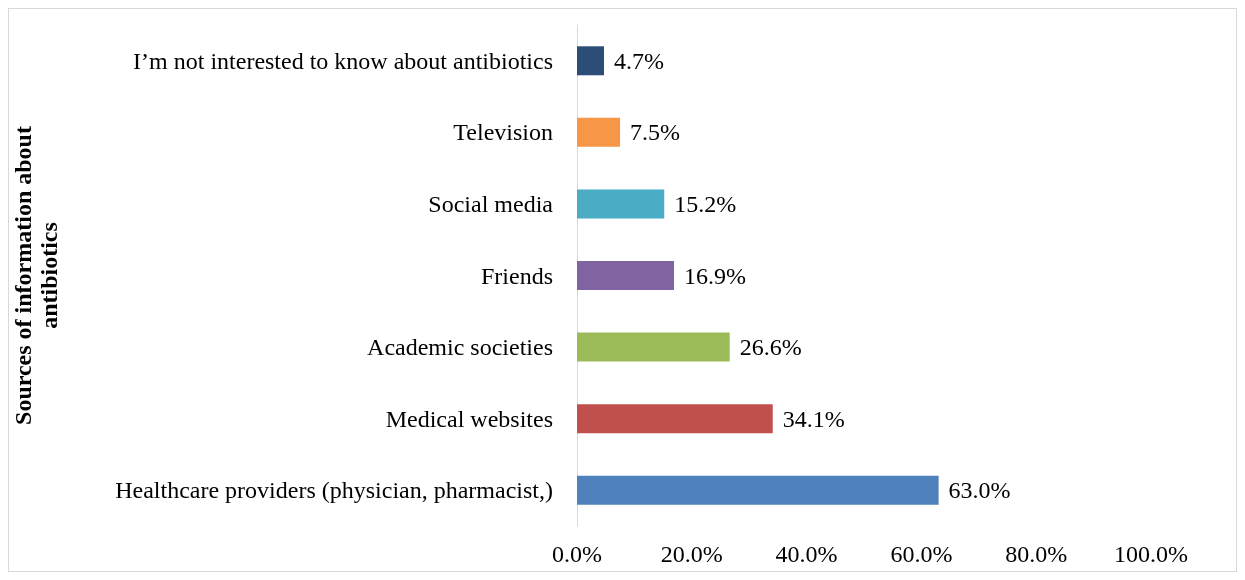 Image resolution: width=1245 pixels, height=580 pixels. I want to click on y-tick-label: Television, so click(503, 132).